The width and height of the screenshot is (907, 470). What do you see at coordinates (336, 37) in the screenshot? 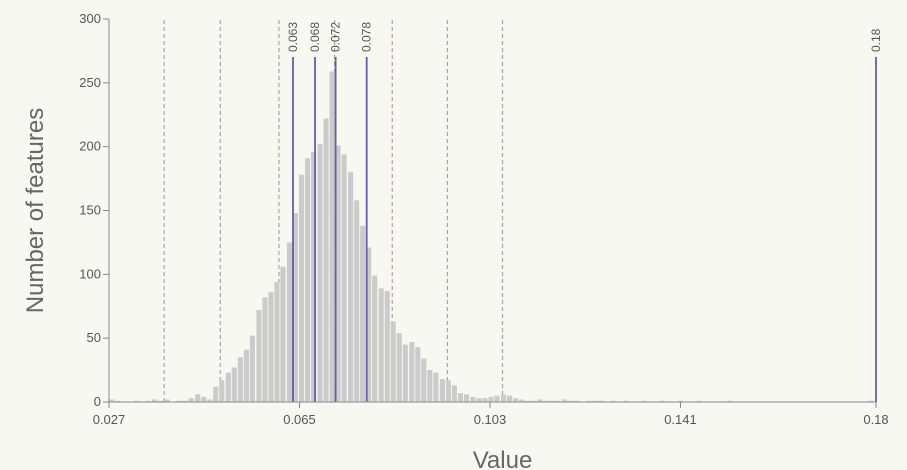
I see `break-line-label: 0.072` at bounding box center [336, 37].